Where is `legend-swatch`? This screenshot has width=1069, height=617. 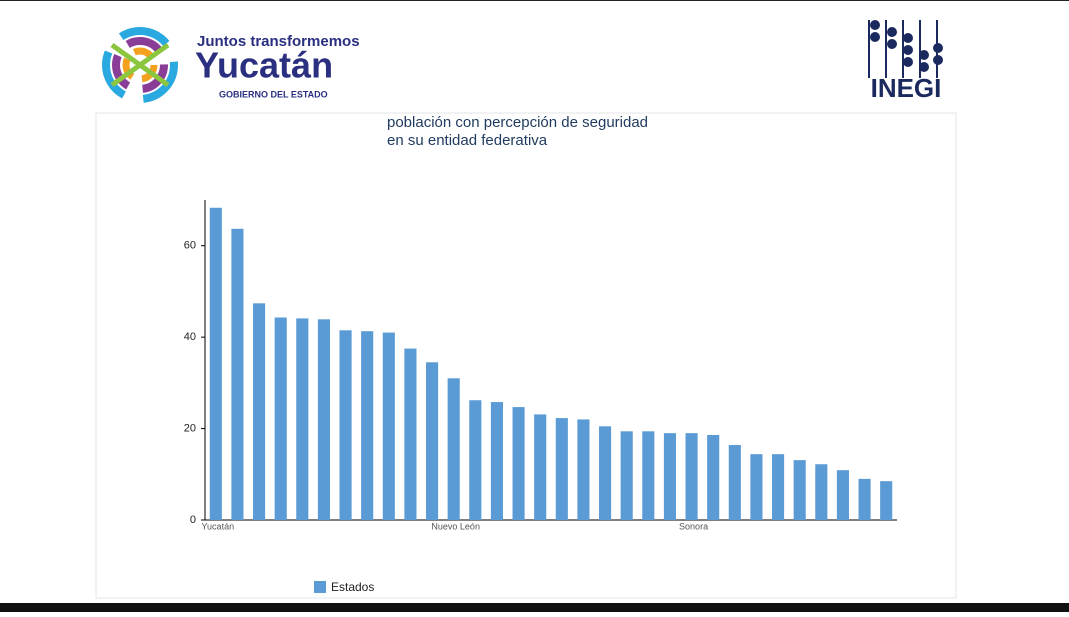
legend-swatch is located at coordinates (320, 587).